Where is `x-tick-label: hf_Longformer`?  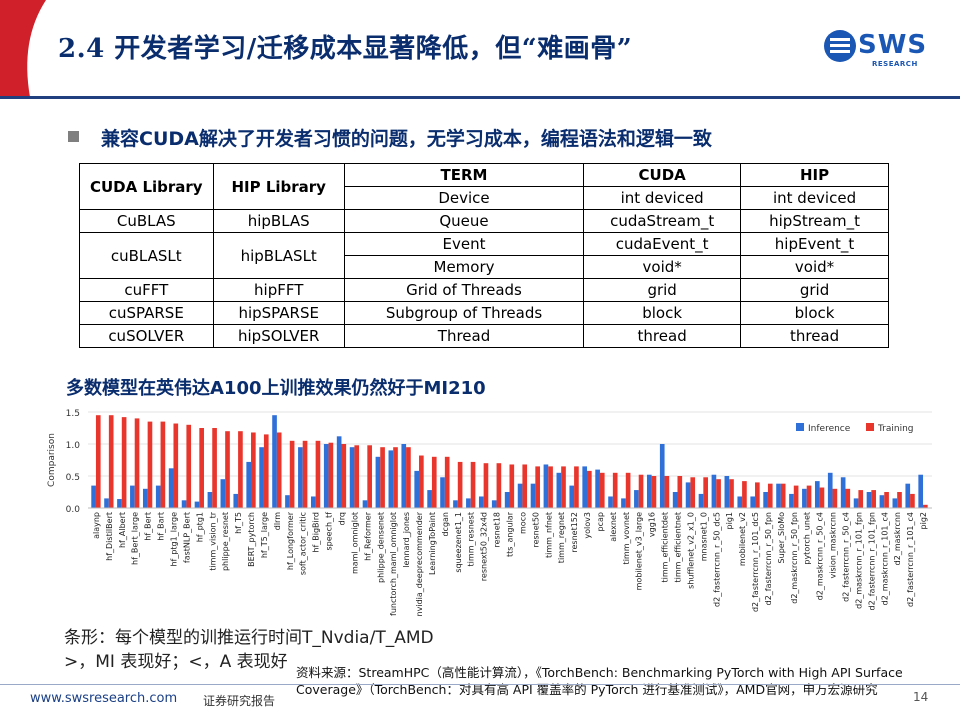 x-tick-label: hf_Longformer is located at coordinates (290, 540).